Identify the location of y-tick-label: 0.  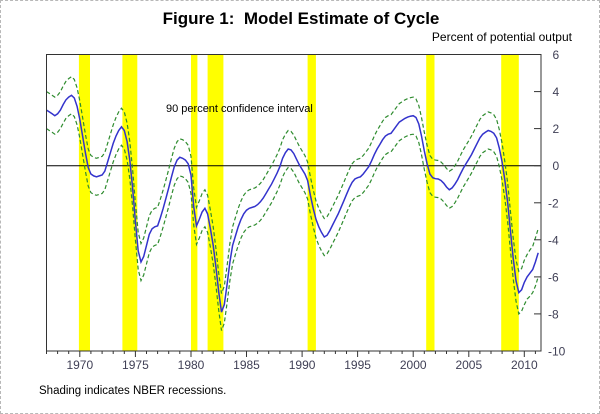
(556, 166).